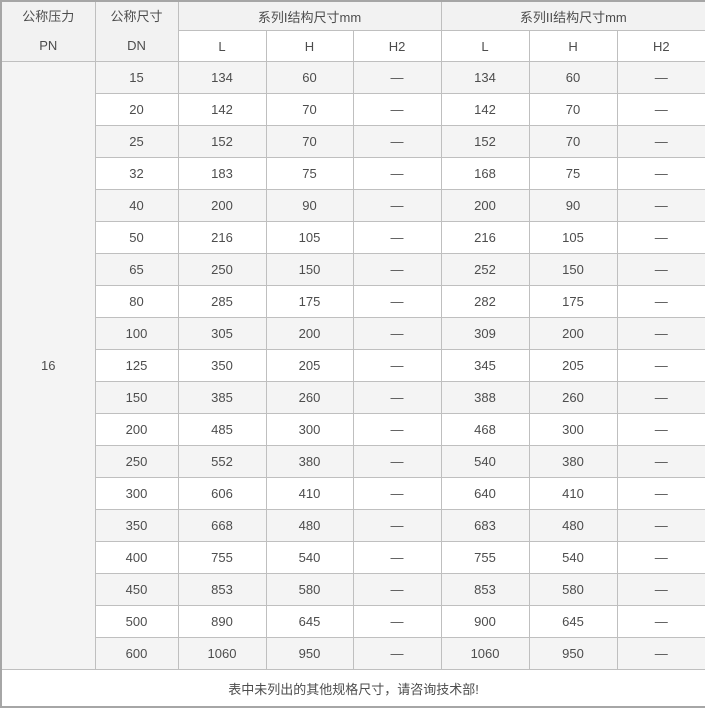 The width and height of the screenshot is (705, 708). I want to click on series2-l-cell: 200, so click(485, 205).